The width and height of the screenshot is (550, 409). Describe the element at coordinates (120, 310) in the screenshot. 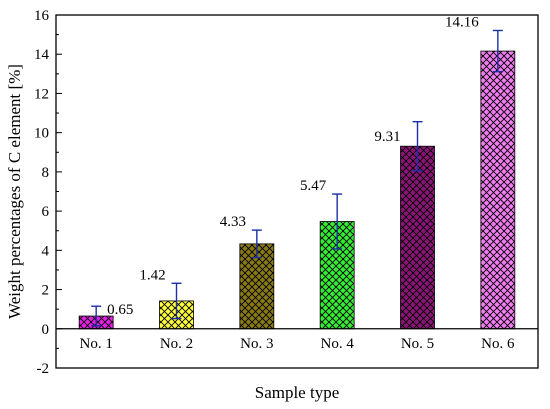

I see `data-label-1: 0.65` at that location.